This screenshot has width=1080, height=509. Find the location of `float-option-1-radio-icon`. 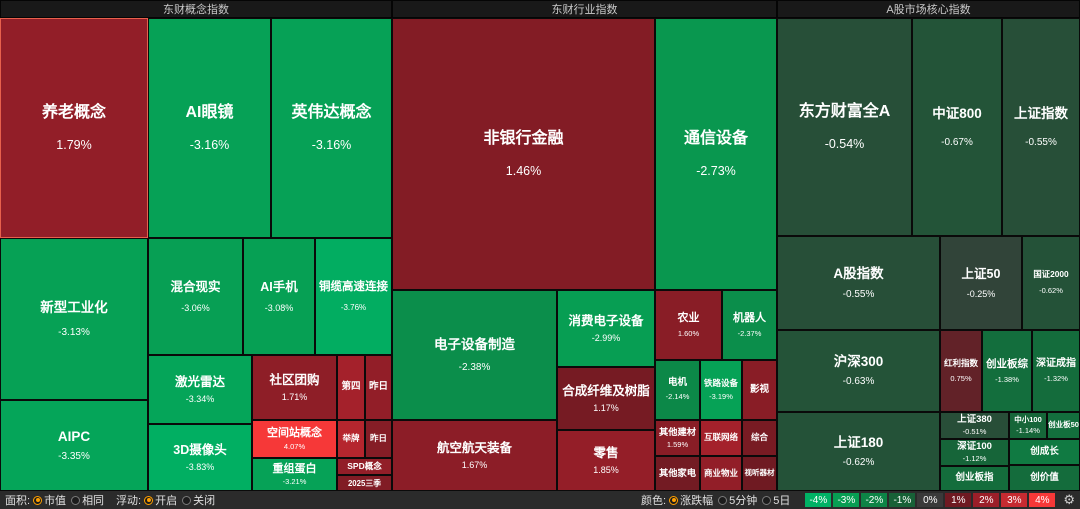

float-option-1-radio-icon is located at coordinates (187, 500).